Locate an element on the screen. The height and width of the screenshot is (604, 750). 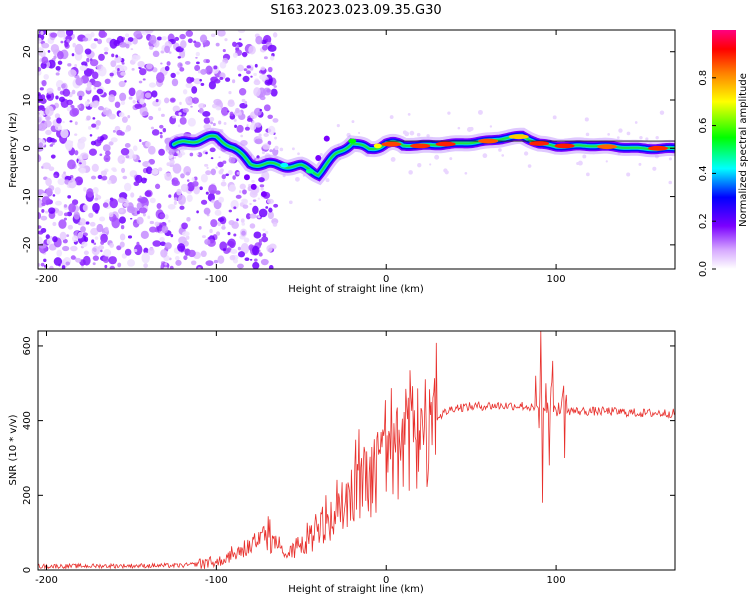
track-blob is located at coordinates (326, 138).